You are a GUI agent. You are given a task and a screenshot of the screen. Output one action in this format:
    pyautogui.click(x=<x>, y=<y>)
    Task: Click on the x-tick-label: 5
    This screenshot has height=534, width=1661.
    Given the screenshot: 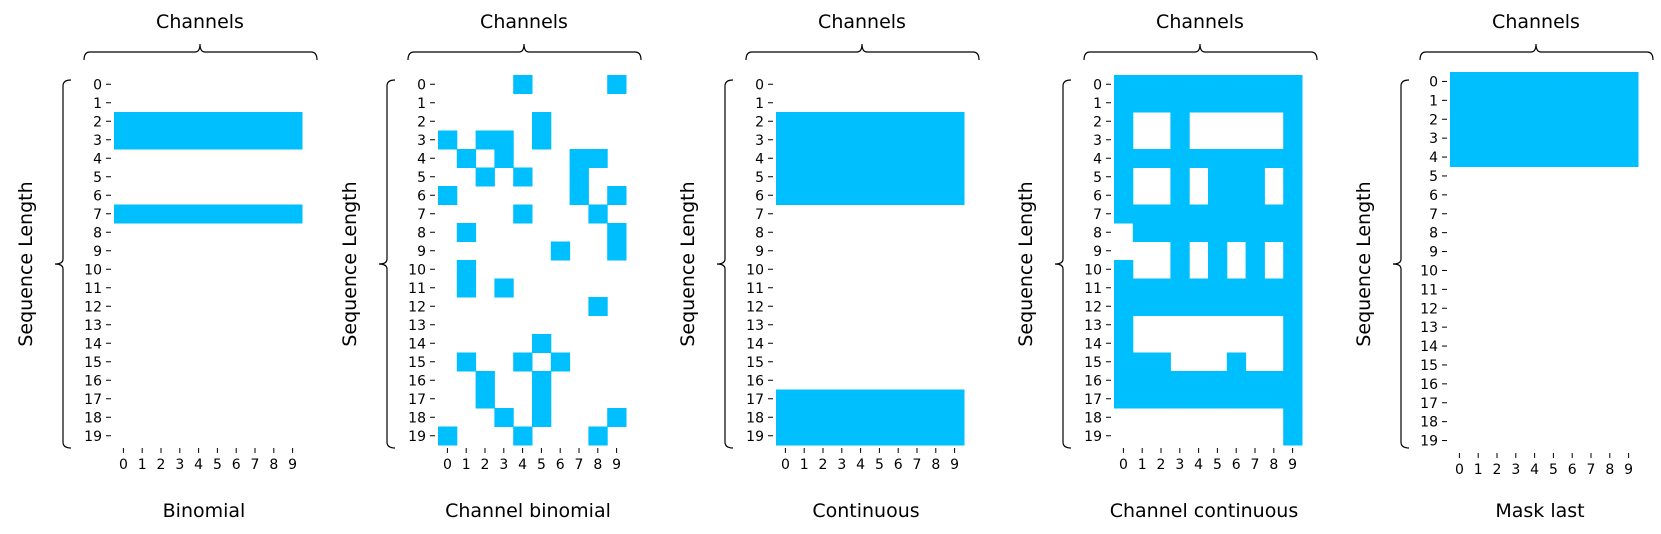 What is the action you would take?
    pyautogui.click(x=217, y=465)
    